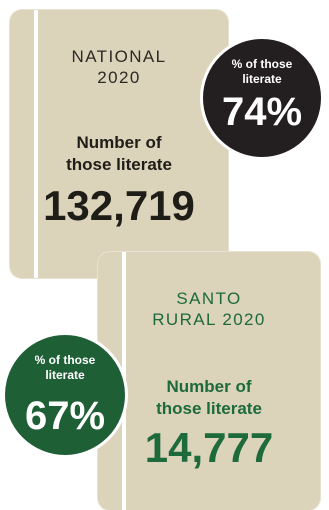 This screenshot has height=510, width=329. I want to click on national-badge-label: % of those literate, so click(262, 72).